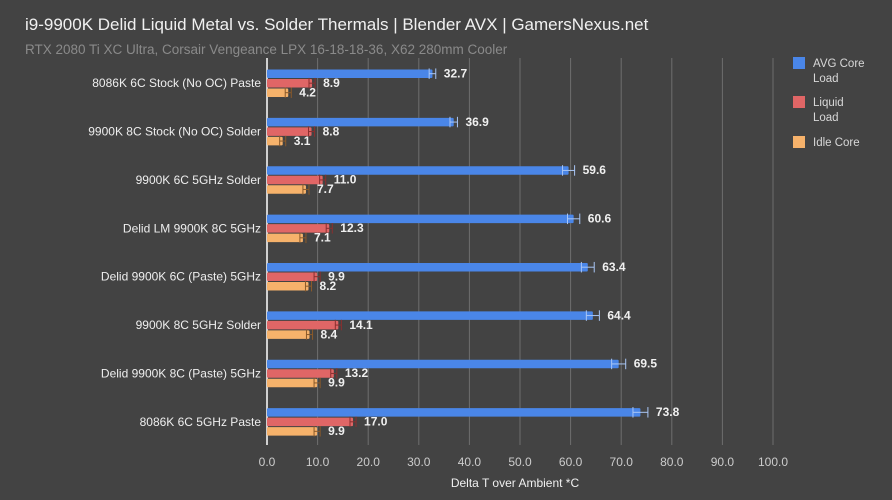  Describe the element at coordinates (668, 412) in the screenshot. I see `data-label: 73.8` at that location.